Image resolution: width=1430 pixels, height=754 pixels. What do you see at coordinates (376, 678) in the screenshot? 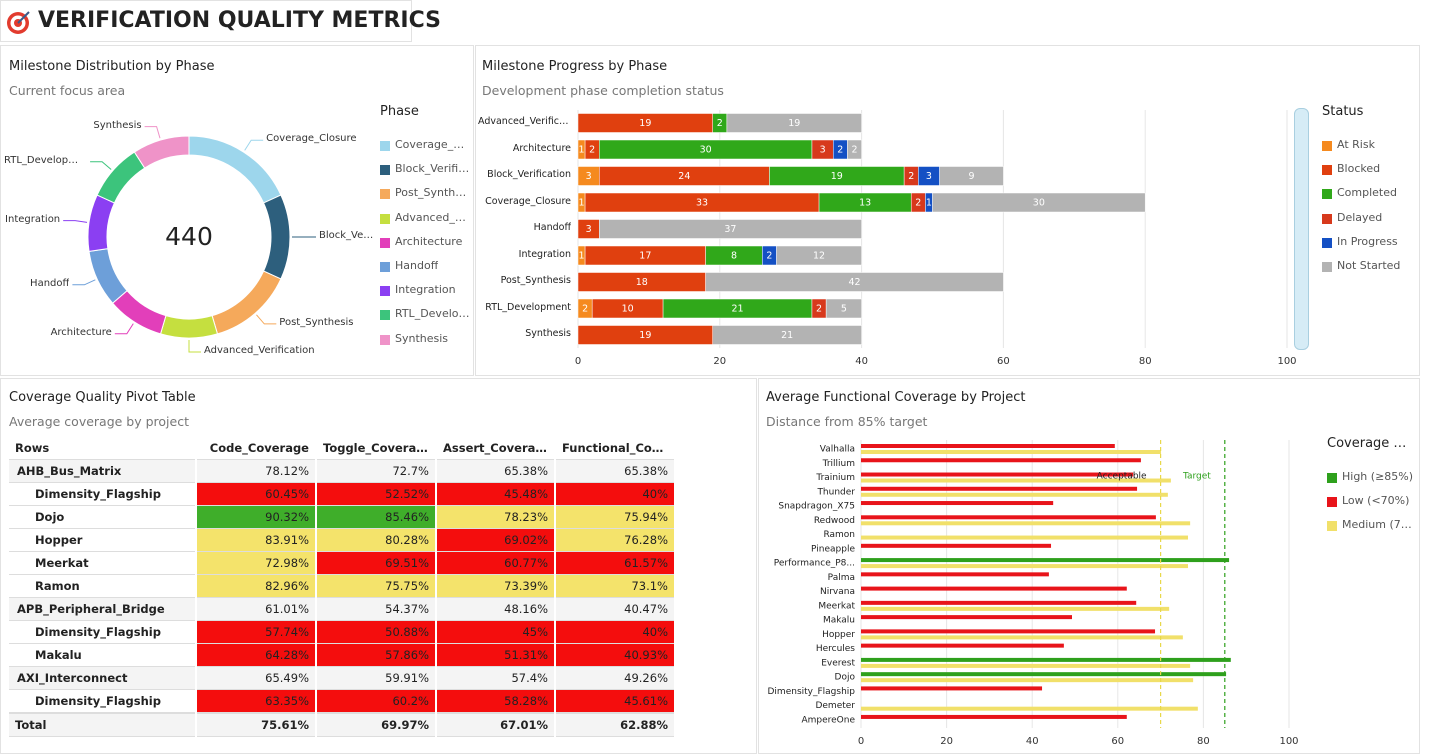
I see `cell: 59.91%` at bounding box center [376, 678].